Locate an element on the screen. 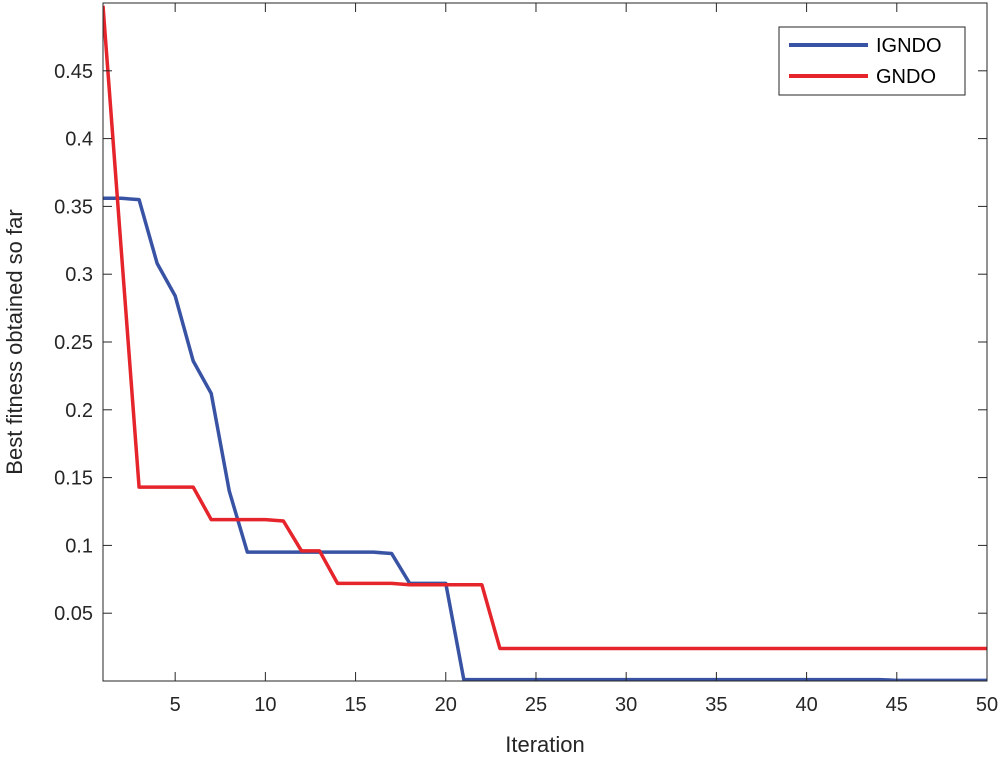 This screenshot has width=1005, height=760. legend-label-igndo: IGNDO is located at coordinates (909, 46).